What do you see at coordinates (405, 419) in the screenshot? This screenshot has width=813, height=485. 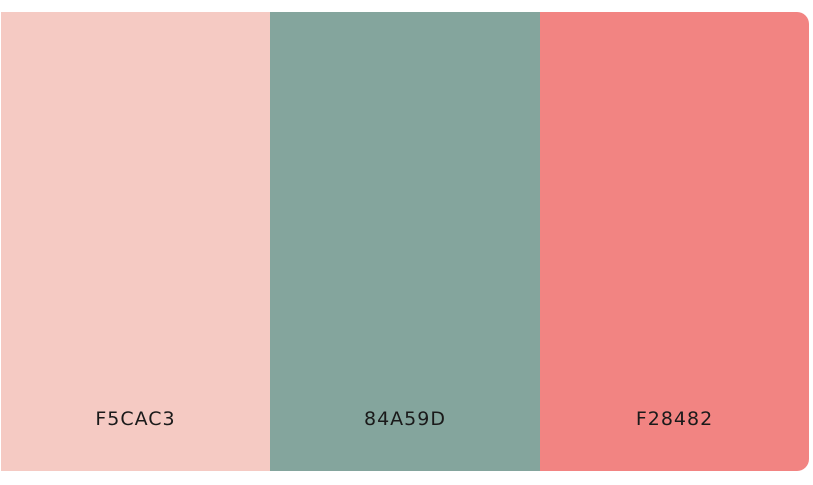 I see `swatch-hex-label: 84A59D` at bounding box center [405, 419].